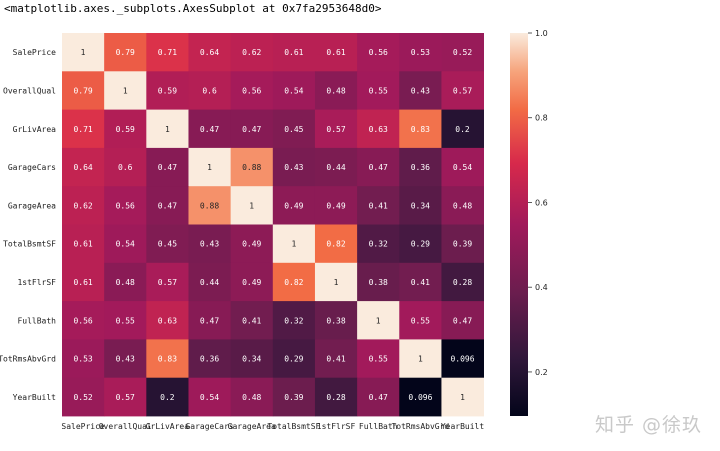  What do you see at coordinates (420, 167) in the screenshot?
I see `heatmap-cell-label: 0.36` at bounding box center [420, 167].